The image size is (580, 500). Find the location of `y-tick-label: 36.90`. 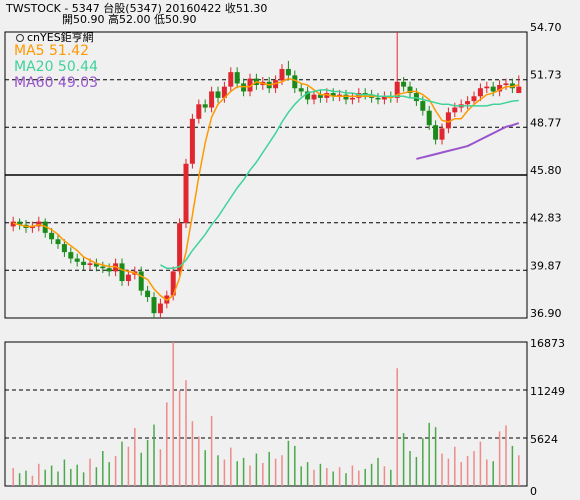

y-tick-label: 36.90 is located at coordinates (546, 313).